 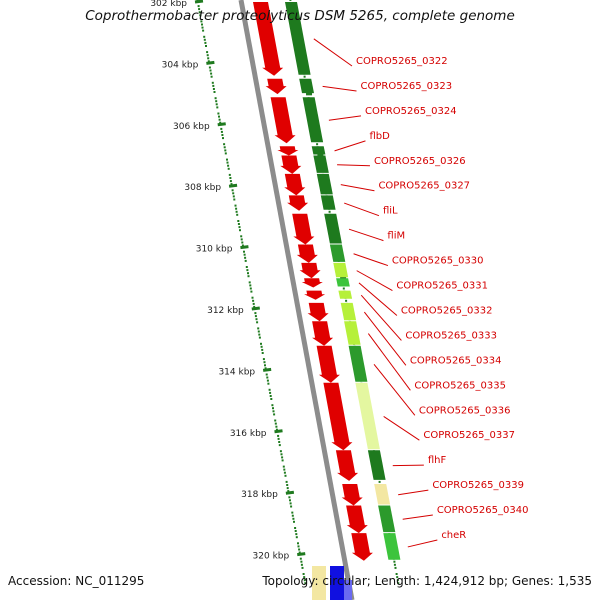 I want to click on next-region-mark-yellow, so click(x=319, y=583).